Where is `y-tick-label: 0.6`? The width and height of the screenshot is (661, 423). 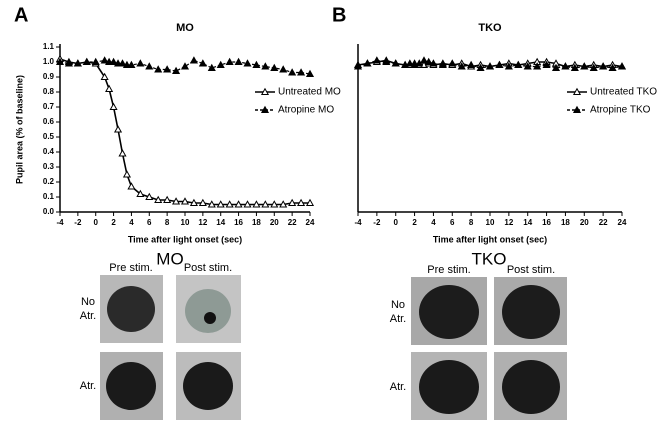
y-tick-label: 0.6 is located at coordinates (49, 121).